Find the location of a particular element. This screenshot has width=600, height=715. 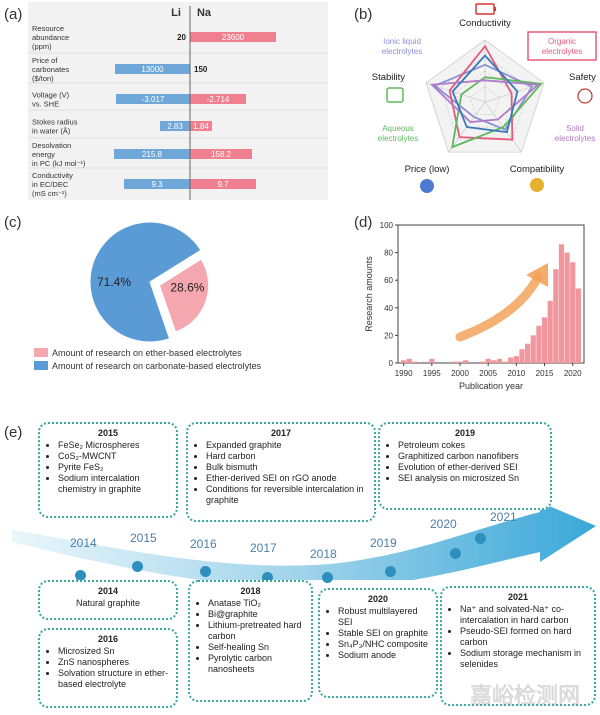

row-label: (mS cm⁻¹) is located at coordinates (49, 193).